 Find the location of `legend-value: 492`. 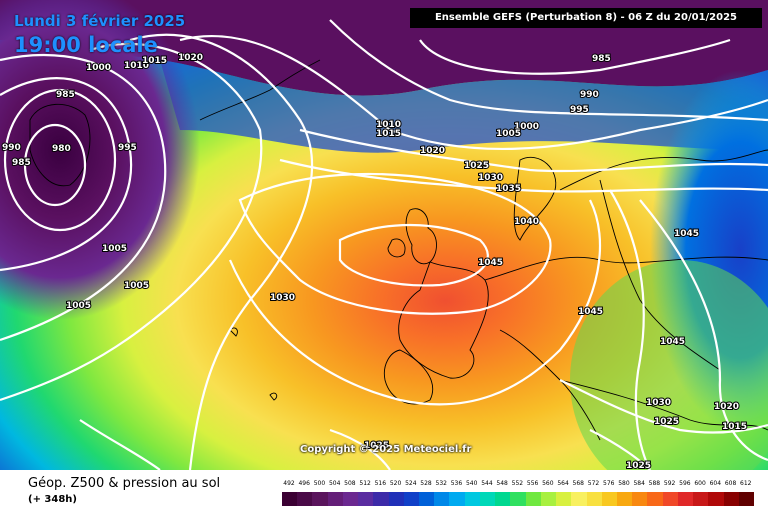

legend-value: 492 is located at coordinates (289, 483).